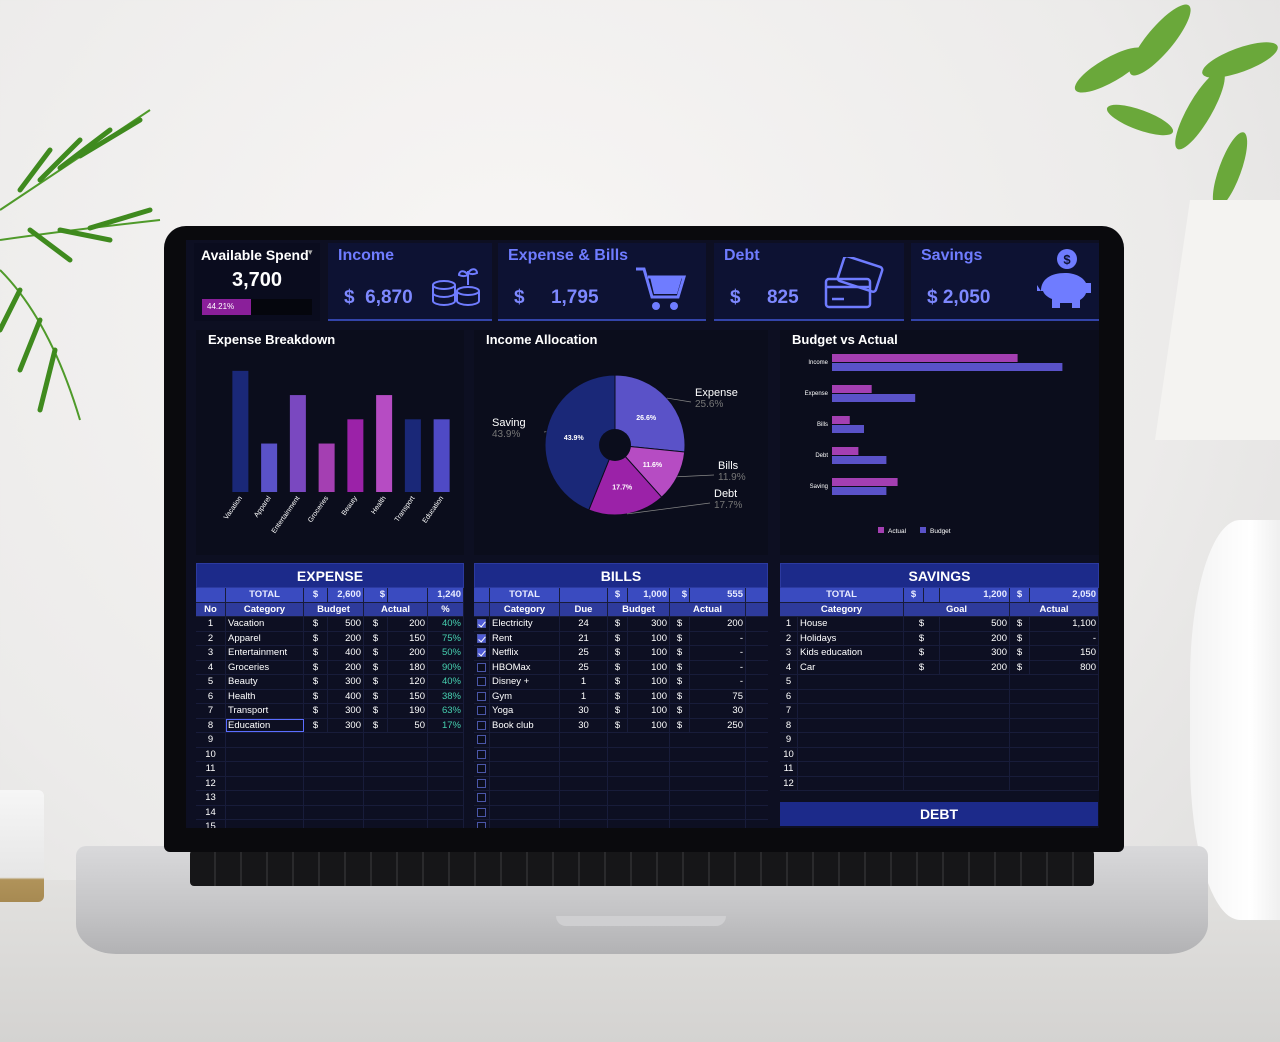  Describe the element at coordinates (584, 711) in the screenshot. I see `due-cell: 30` at that location.